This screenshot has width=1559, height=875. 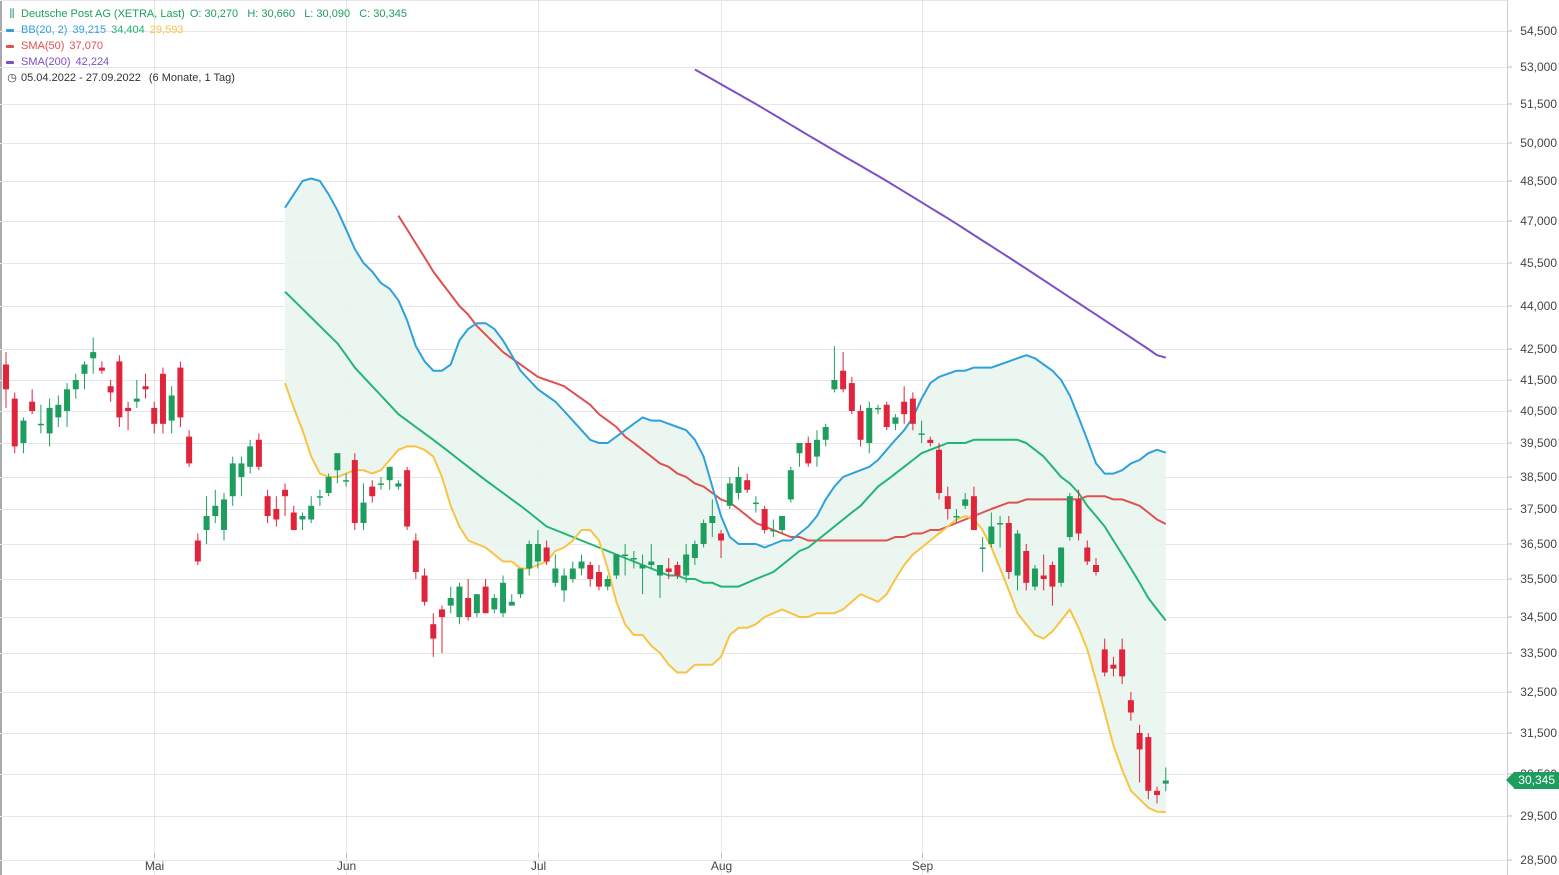 I want to click on y-tick-label: 44,000, so click(x=1538, y=306).